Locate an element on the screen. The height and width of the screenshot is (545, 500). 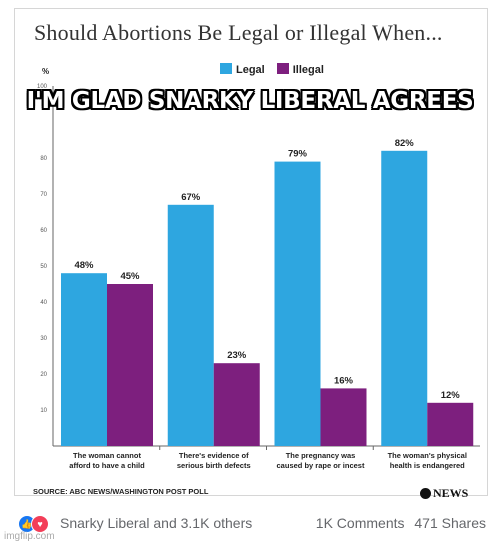
legend-swatch-legal is located at coordinates (226, 68).